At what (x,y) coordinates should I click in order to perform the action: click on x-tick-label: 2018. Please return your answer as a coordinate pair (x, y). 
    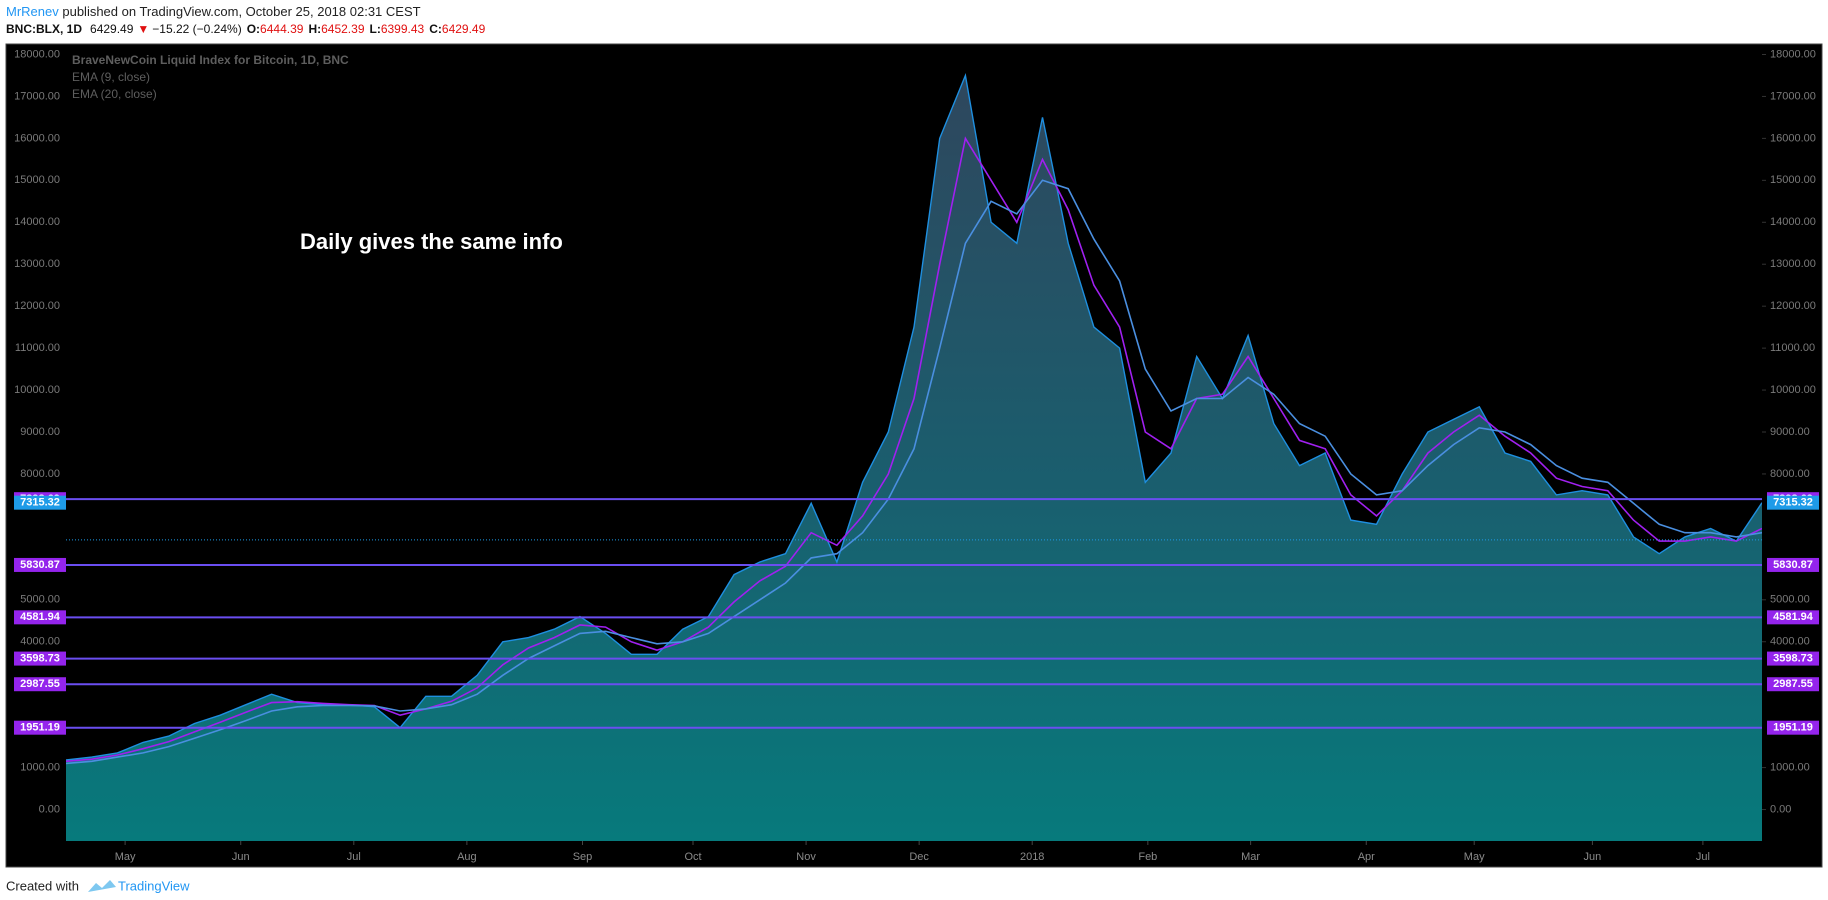
    Looking at the image, I should click on (1032, 857).